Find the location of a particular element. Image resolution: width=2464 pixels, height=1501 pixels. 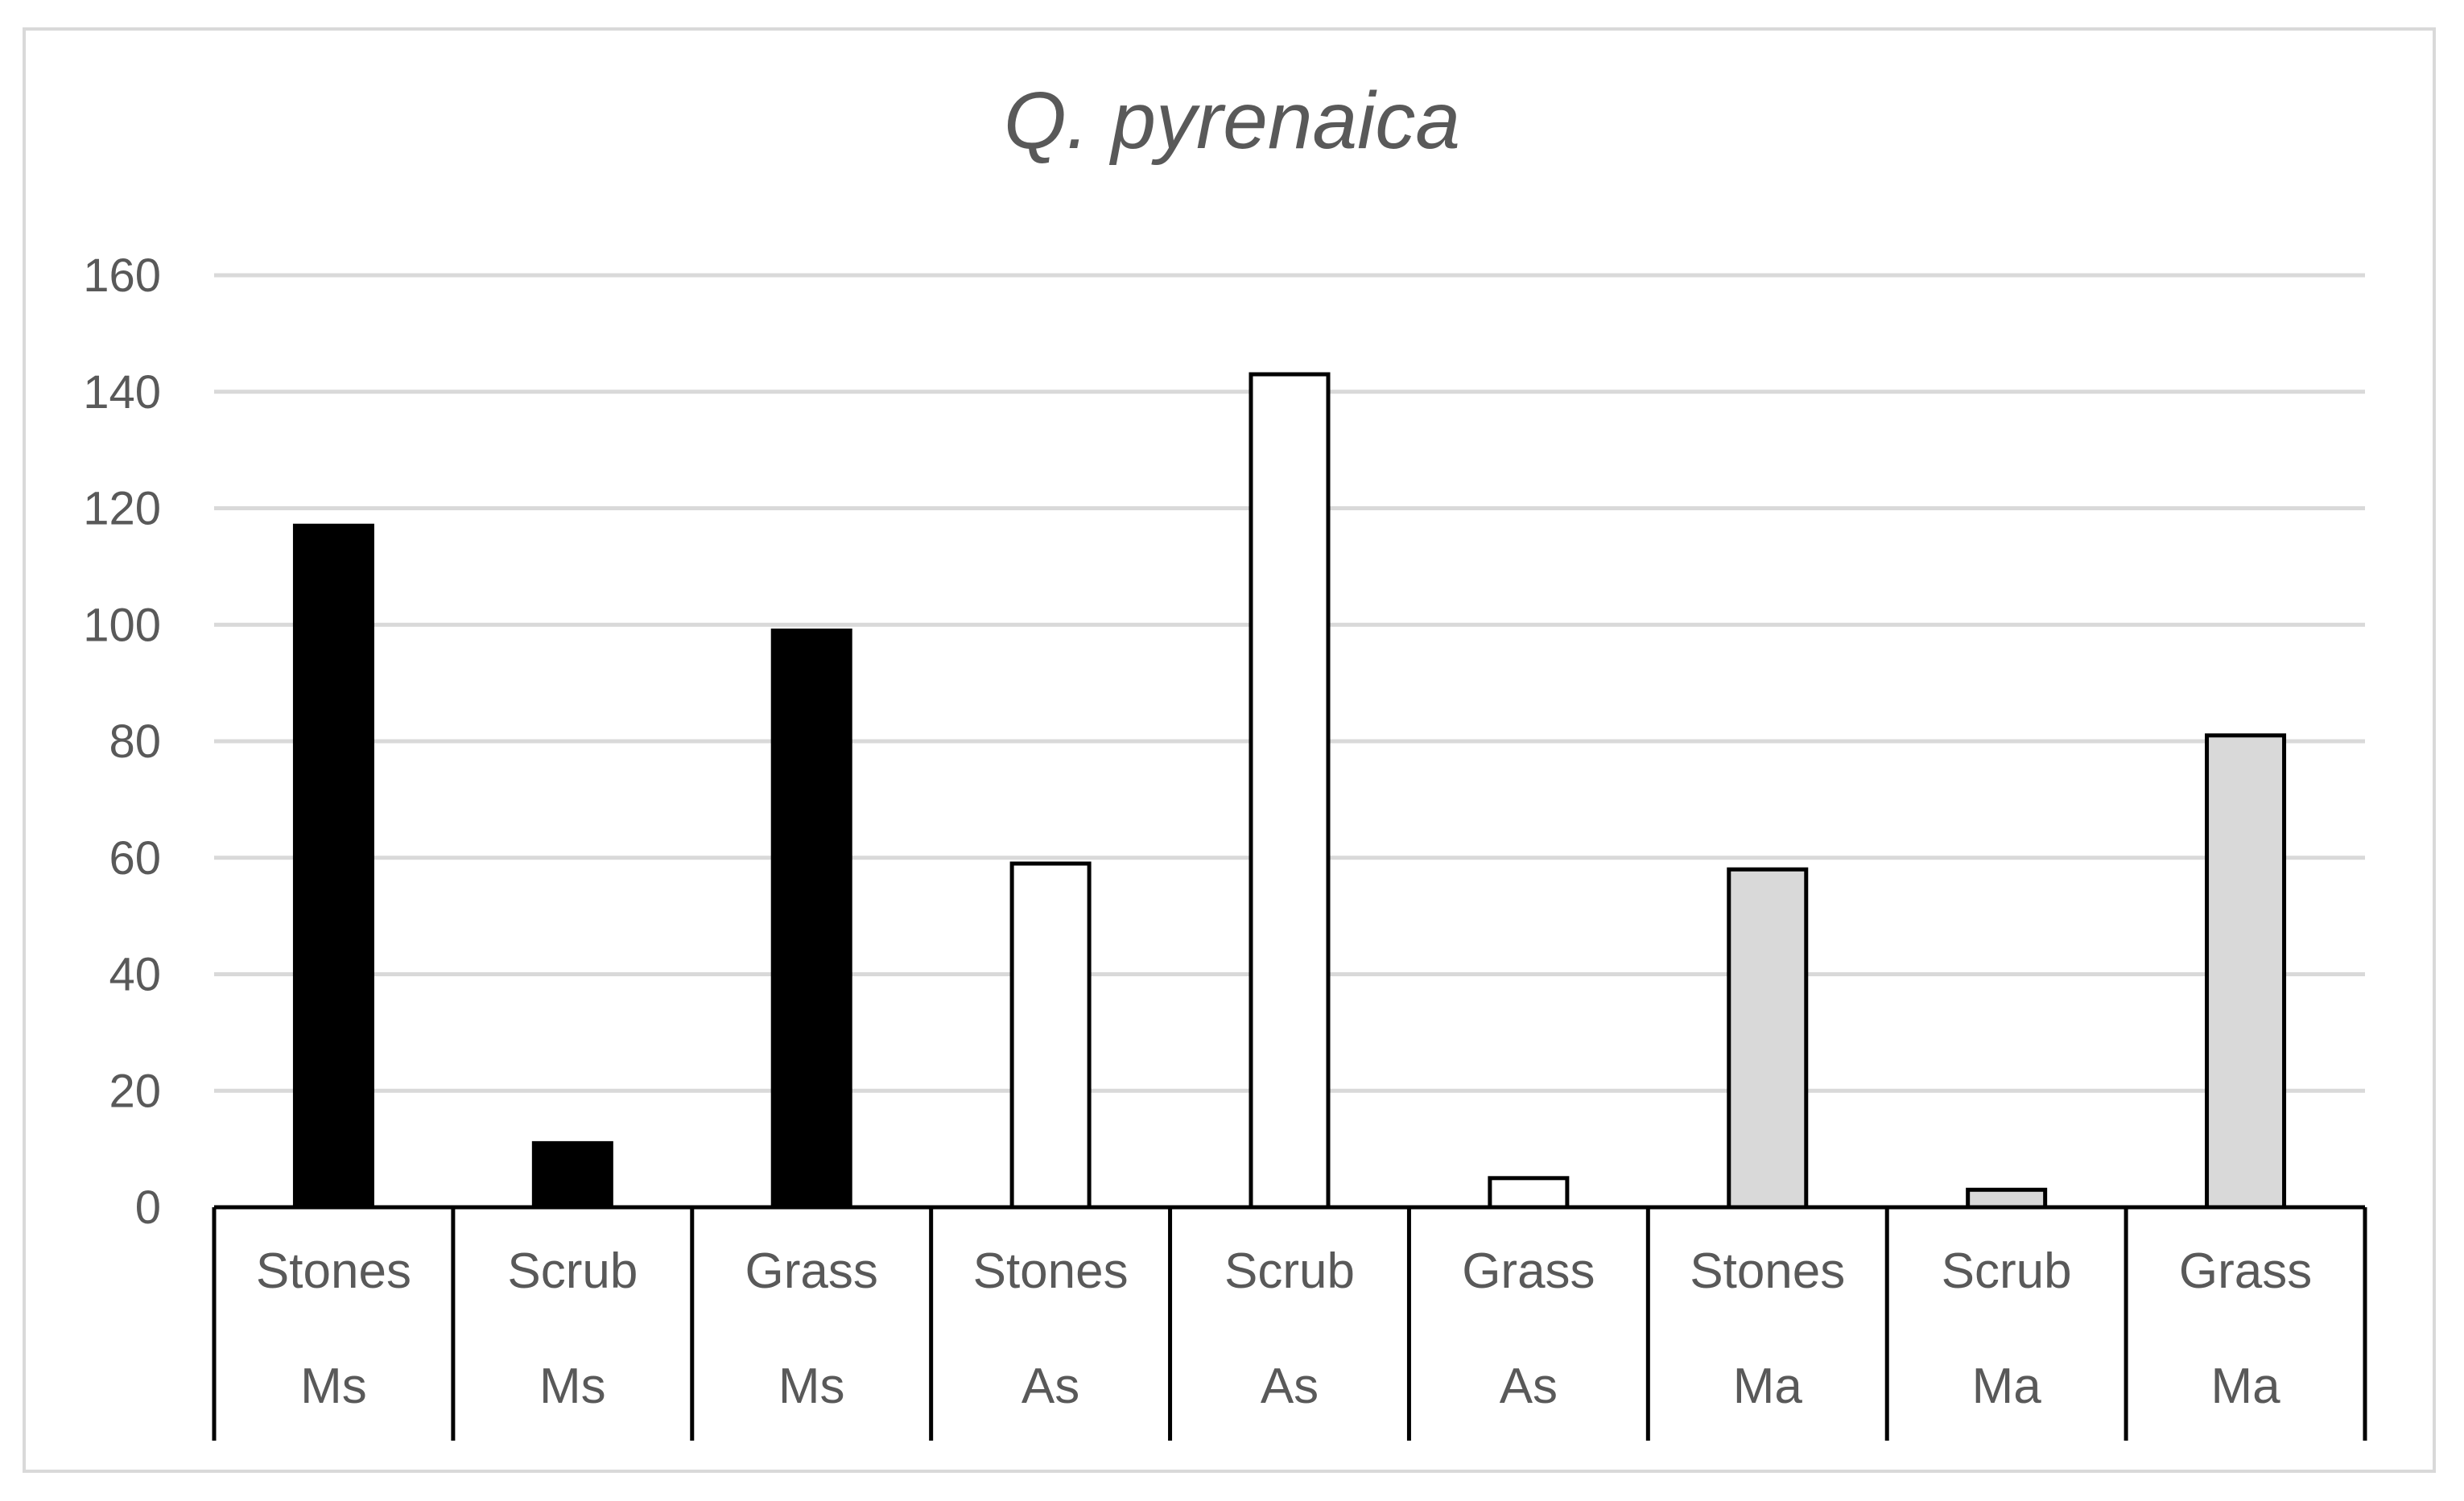

y-tick-label: 0 is located at coordinates (148, 1207).